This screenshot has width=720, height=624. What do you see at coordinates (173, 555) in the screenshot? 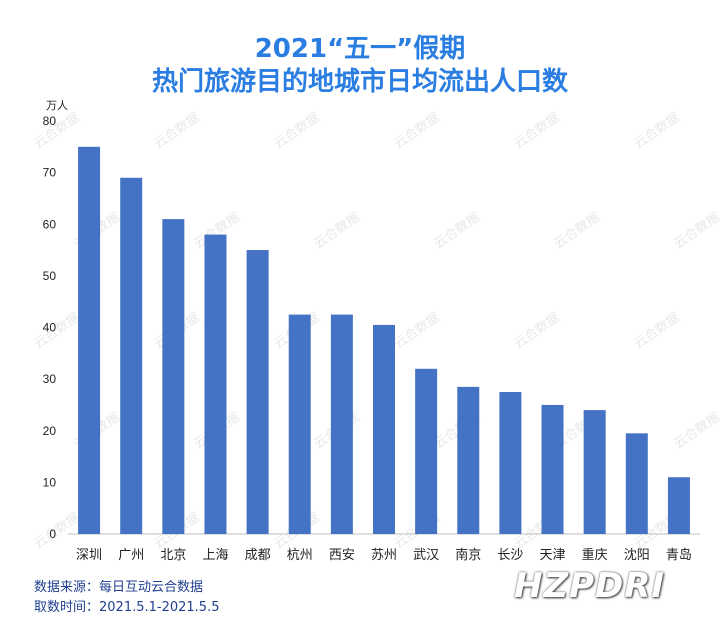
I see `x-tick-label: 北京` at bounding box center [173, 555].